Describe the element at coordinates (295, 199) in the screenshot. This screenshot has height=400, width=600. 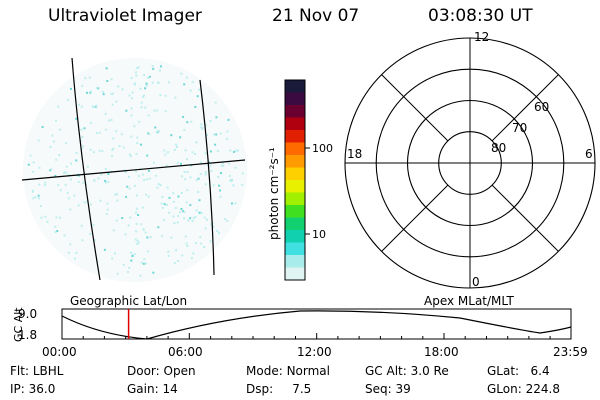
I see `colorbar-band` at that location.